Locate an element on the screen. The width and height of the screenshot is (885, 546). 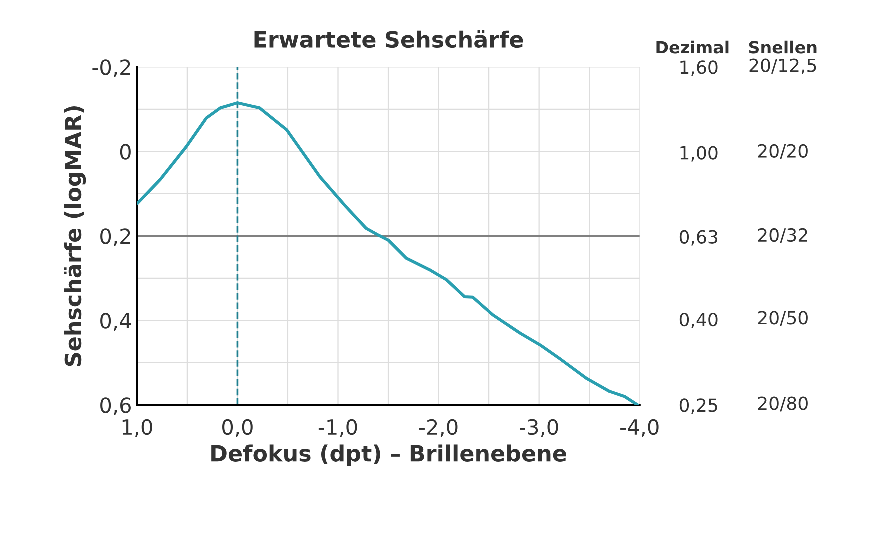
text: 20/20 is located at coordinates (783, 152).